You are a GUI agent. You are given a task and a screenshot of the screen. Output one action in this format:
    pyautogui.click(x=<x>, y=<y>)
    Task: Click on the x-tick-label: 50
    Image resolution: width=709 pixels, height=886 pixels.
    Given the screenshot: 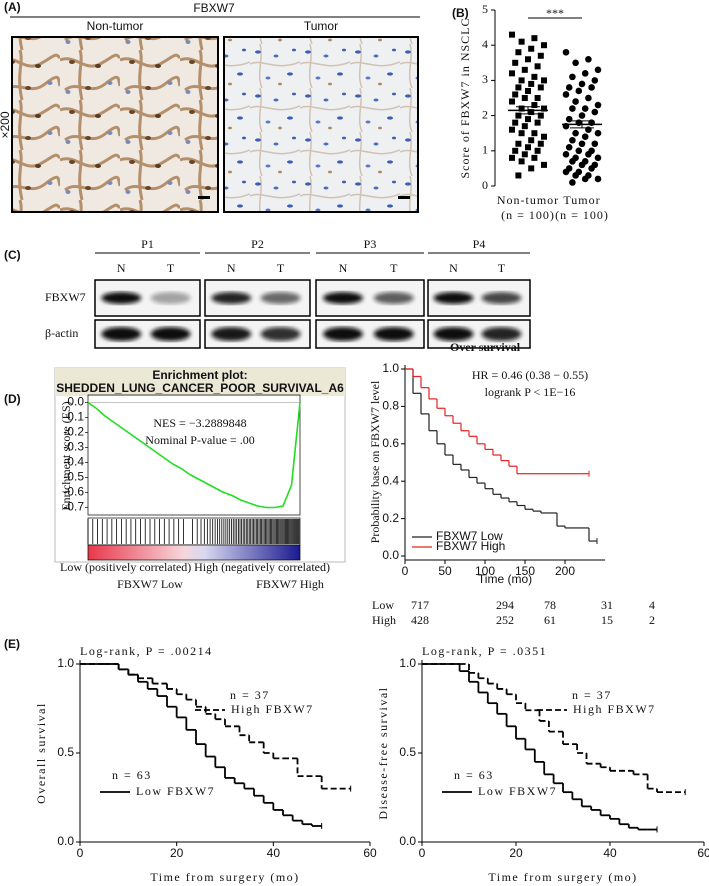 What is the action you would take?
    pyautogui.click(x=445, y=571)
    